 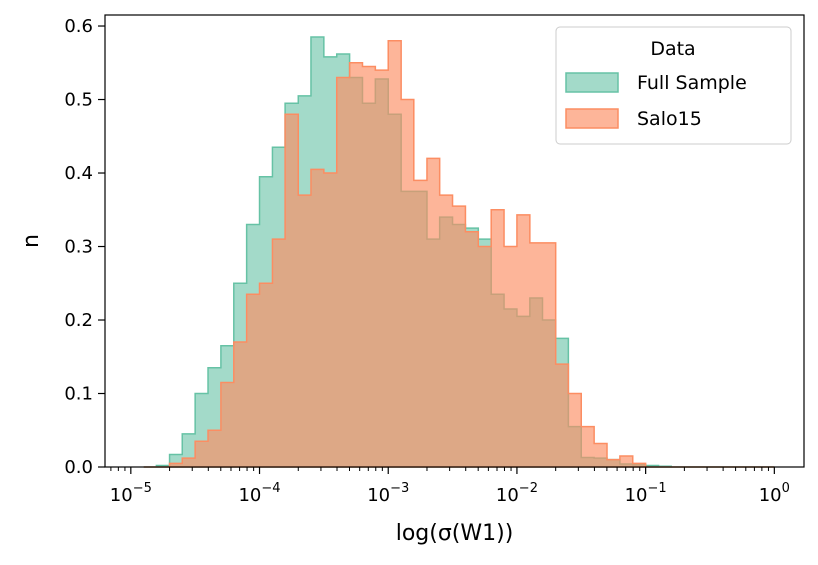 I want to click on legend-label: Full Sample, so click(x=692, y=83).